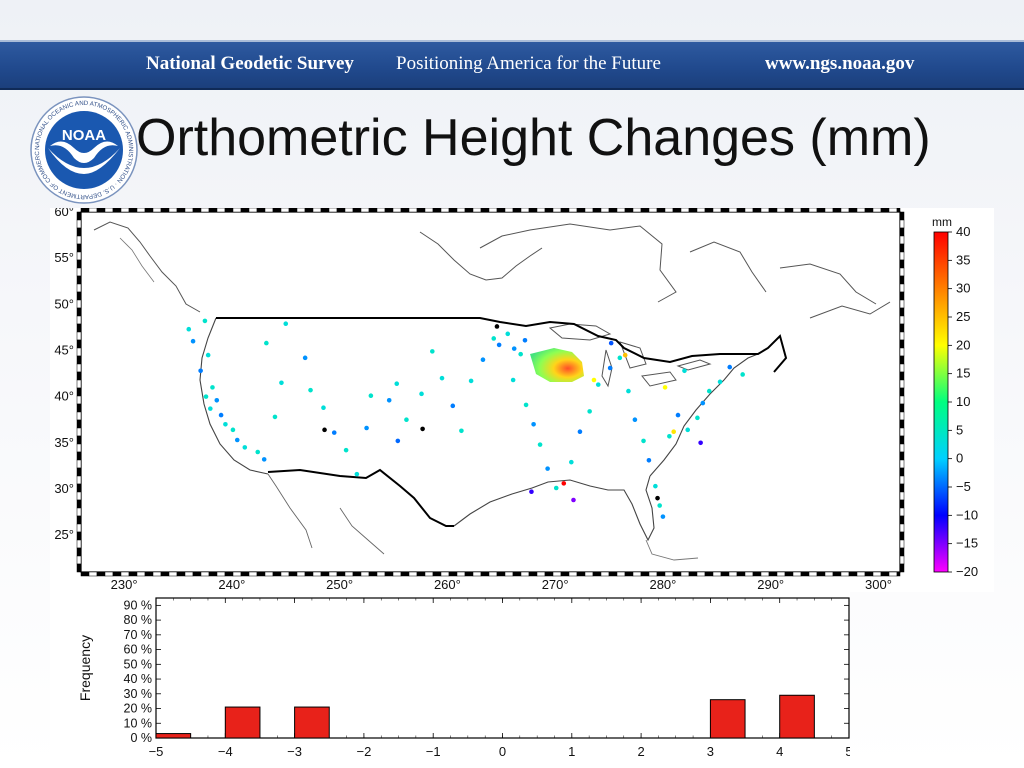 Image resolution: width=1024 pixels, height=768 pixels. Describe the element at coordinates (847, 751) in the screenshot. I see `histogram-x-tick-label: 5` at that location.